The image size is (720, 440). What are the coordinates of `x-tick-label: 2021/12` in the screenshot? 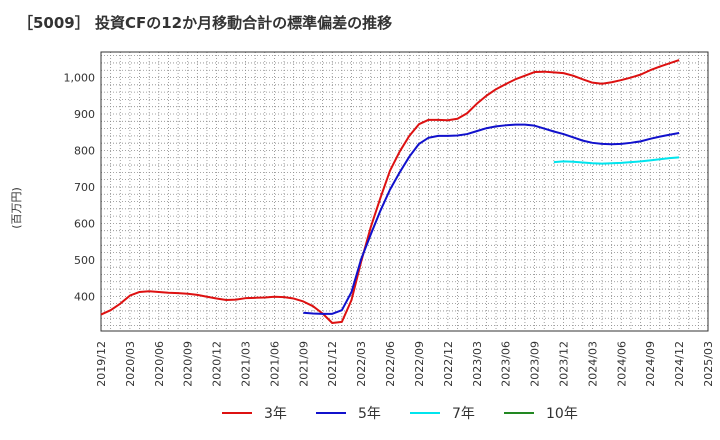 It's located at (332, 364).